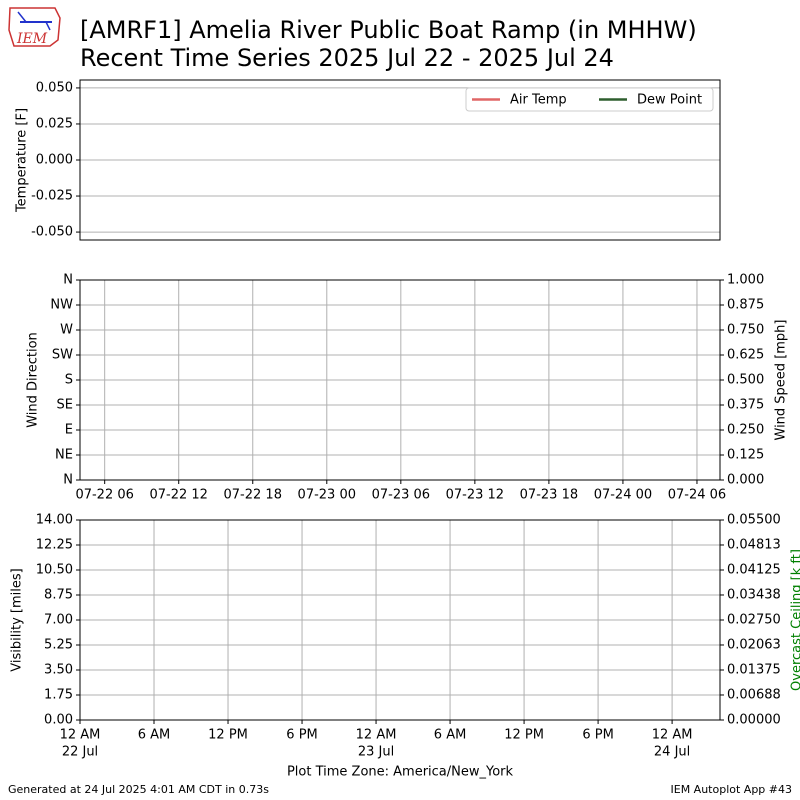 The image size is (800, 800). I want to click on y-tick-label: NE, so click(64, 455).